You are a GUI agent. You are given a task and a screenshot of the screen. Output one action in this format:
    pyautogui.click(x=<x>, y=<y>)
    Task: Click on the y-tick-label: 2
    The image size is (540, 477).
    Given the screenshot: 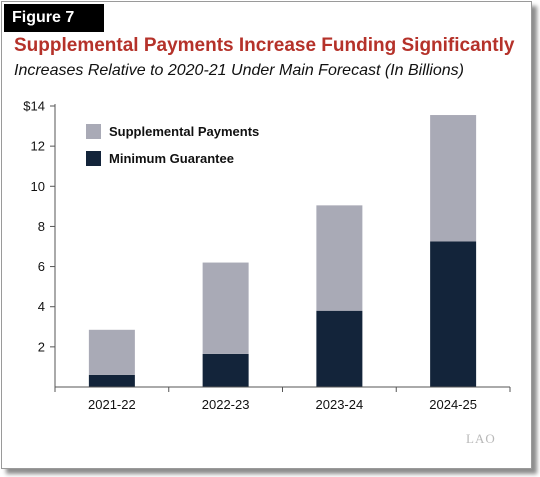 What is the action you would take?
    pyautogui.click(x=41, y=346)
    